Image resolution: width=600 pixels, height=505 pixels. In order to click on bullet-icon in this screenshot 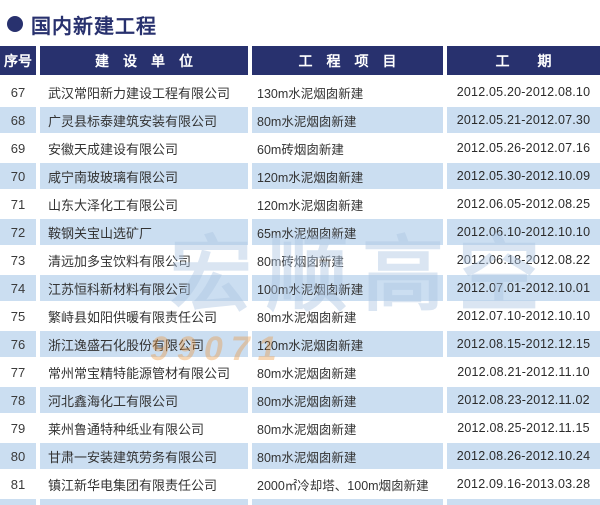, I will do `click(15, 24)`.